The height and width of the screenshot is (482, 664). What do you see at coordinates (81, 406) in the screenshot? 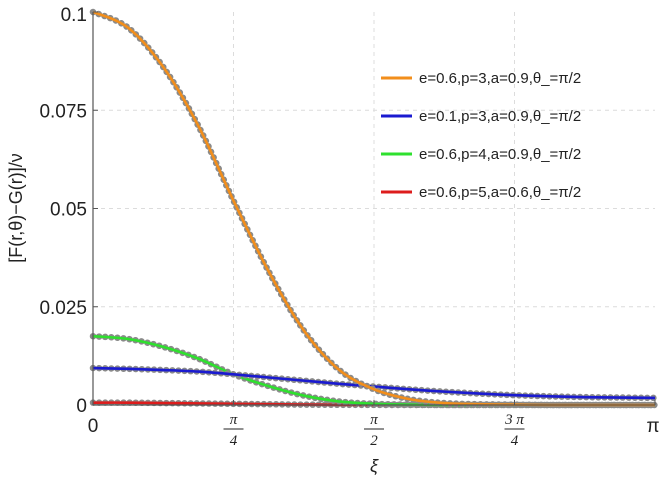
I see `y-tick-label: 0` at bounding box center [81, 406].